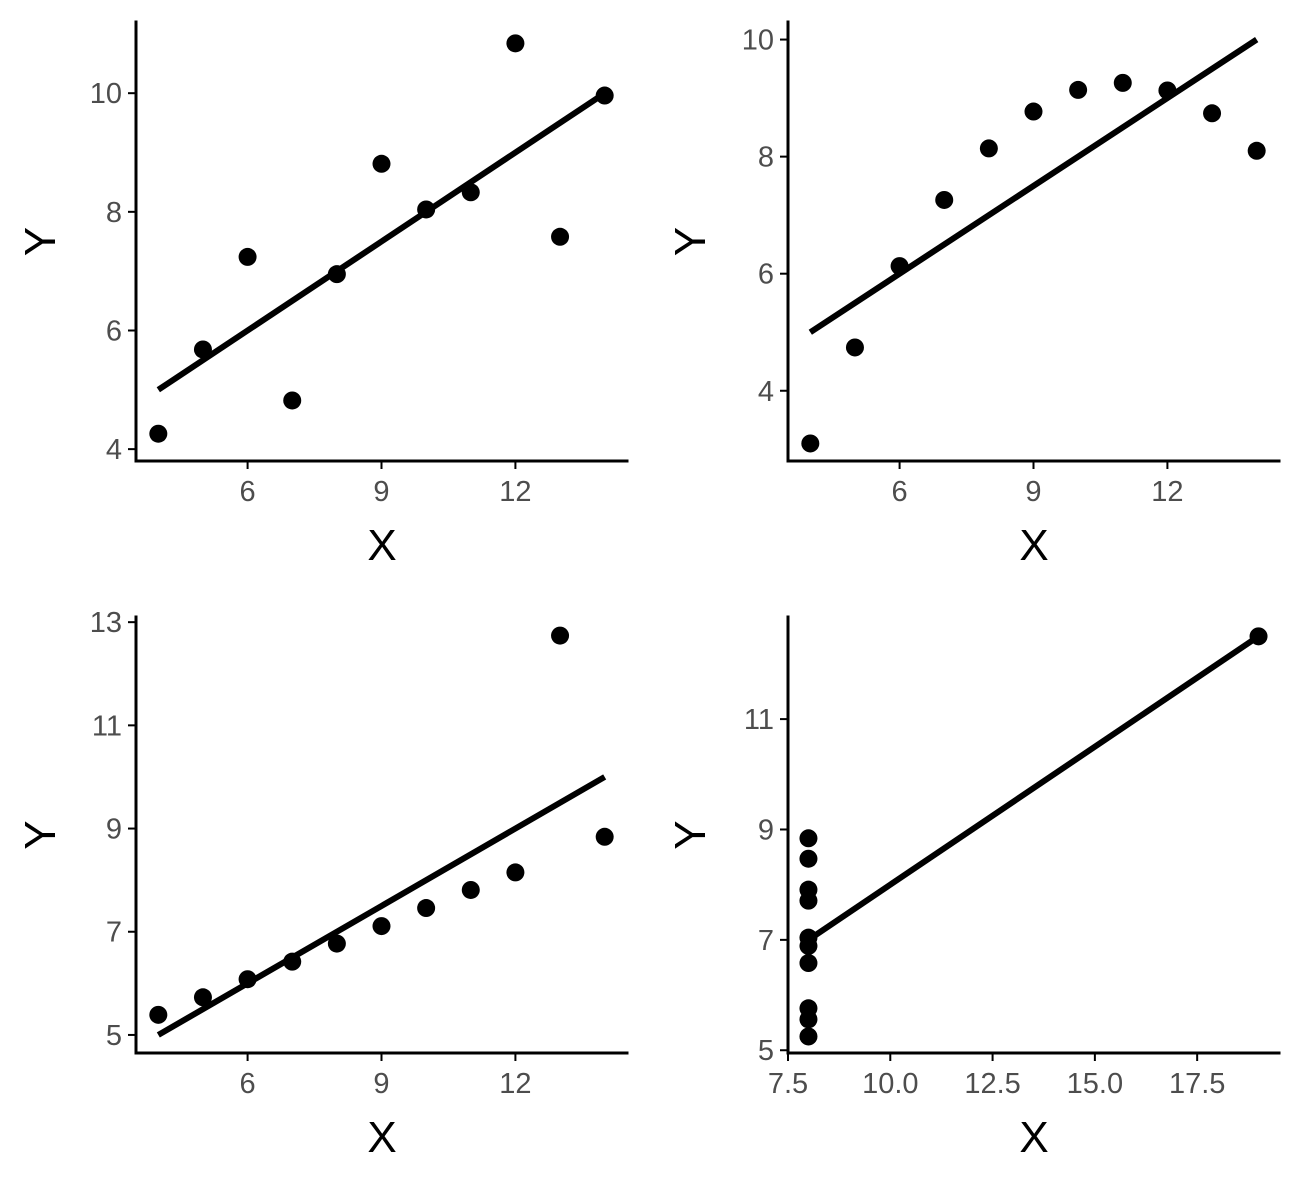 Image resolution: width=1303 pixels, height=1185 pixels. I want to click on x-tick-label: 15.0, so click(1095, 1084).